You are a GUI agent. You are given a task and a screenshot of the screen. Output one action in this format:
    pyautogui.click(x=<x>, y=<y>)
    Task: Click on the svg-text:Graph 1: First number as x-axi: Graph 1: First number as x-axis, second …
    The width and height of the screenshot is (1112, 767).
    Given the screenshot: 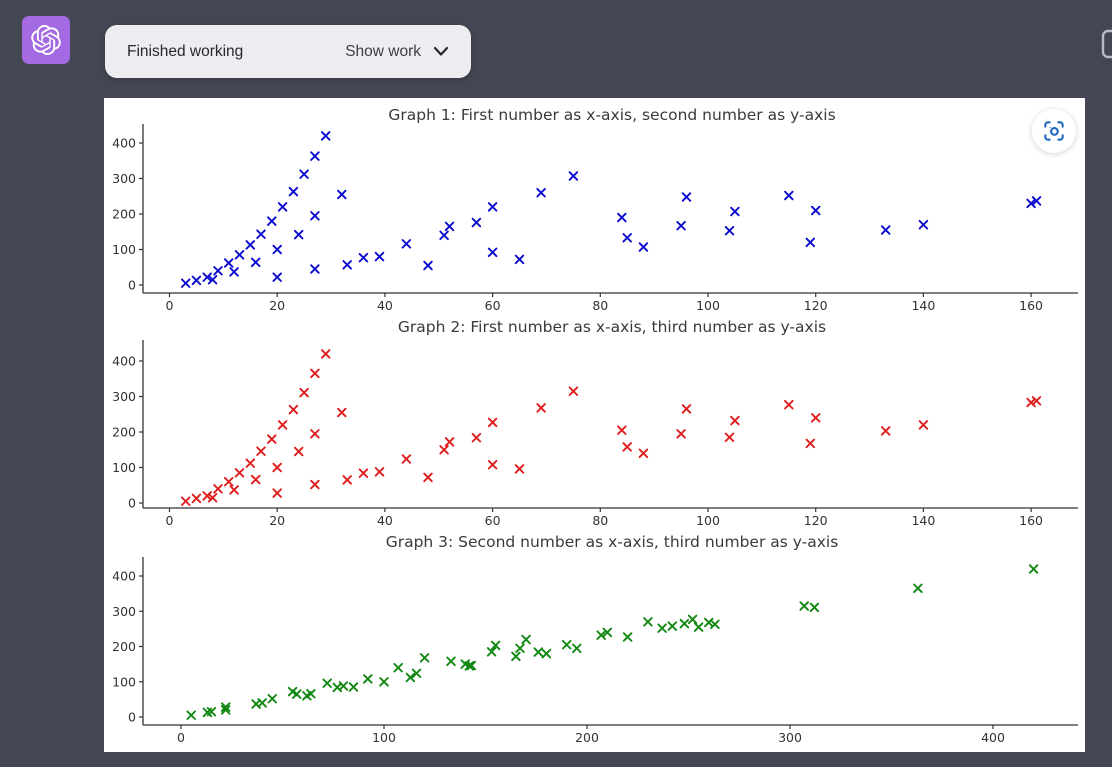 What is the action you would take?
    pyautogui.click(x=611, y=115)
    